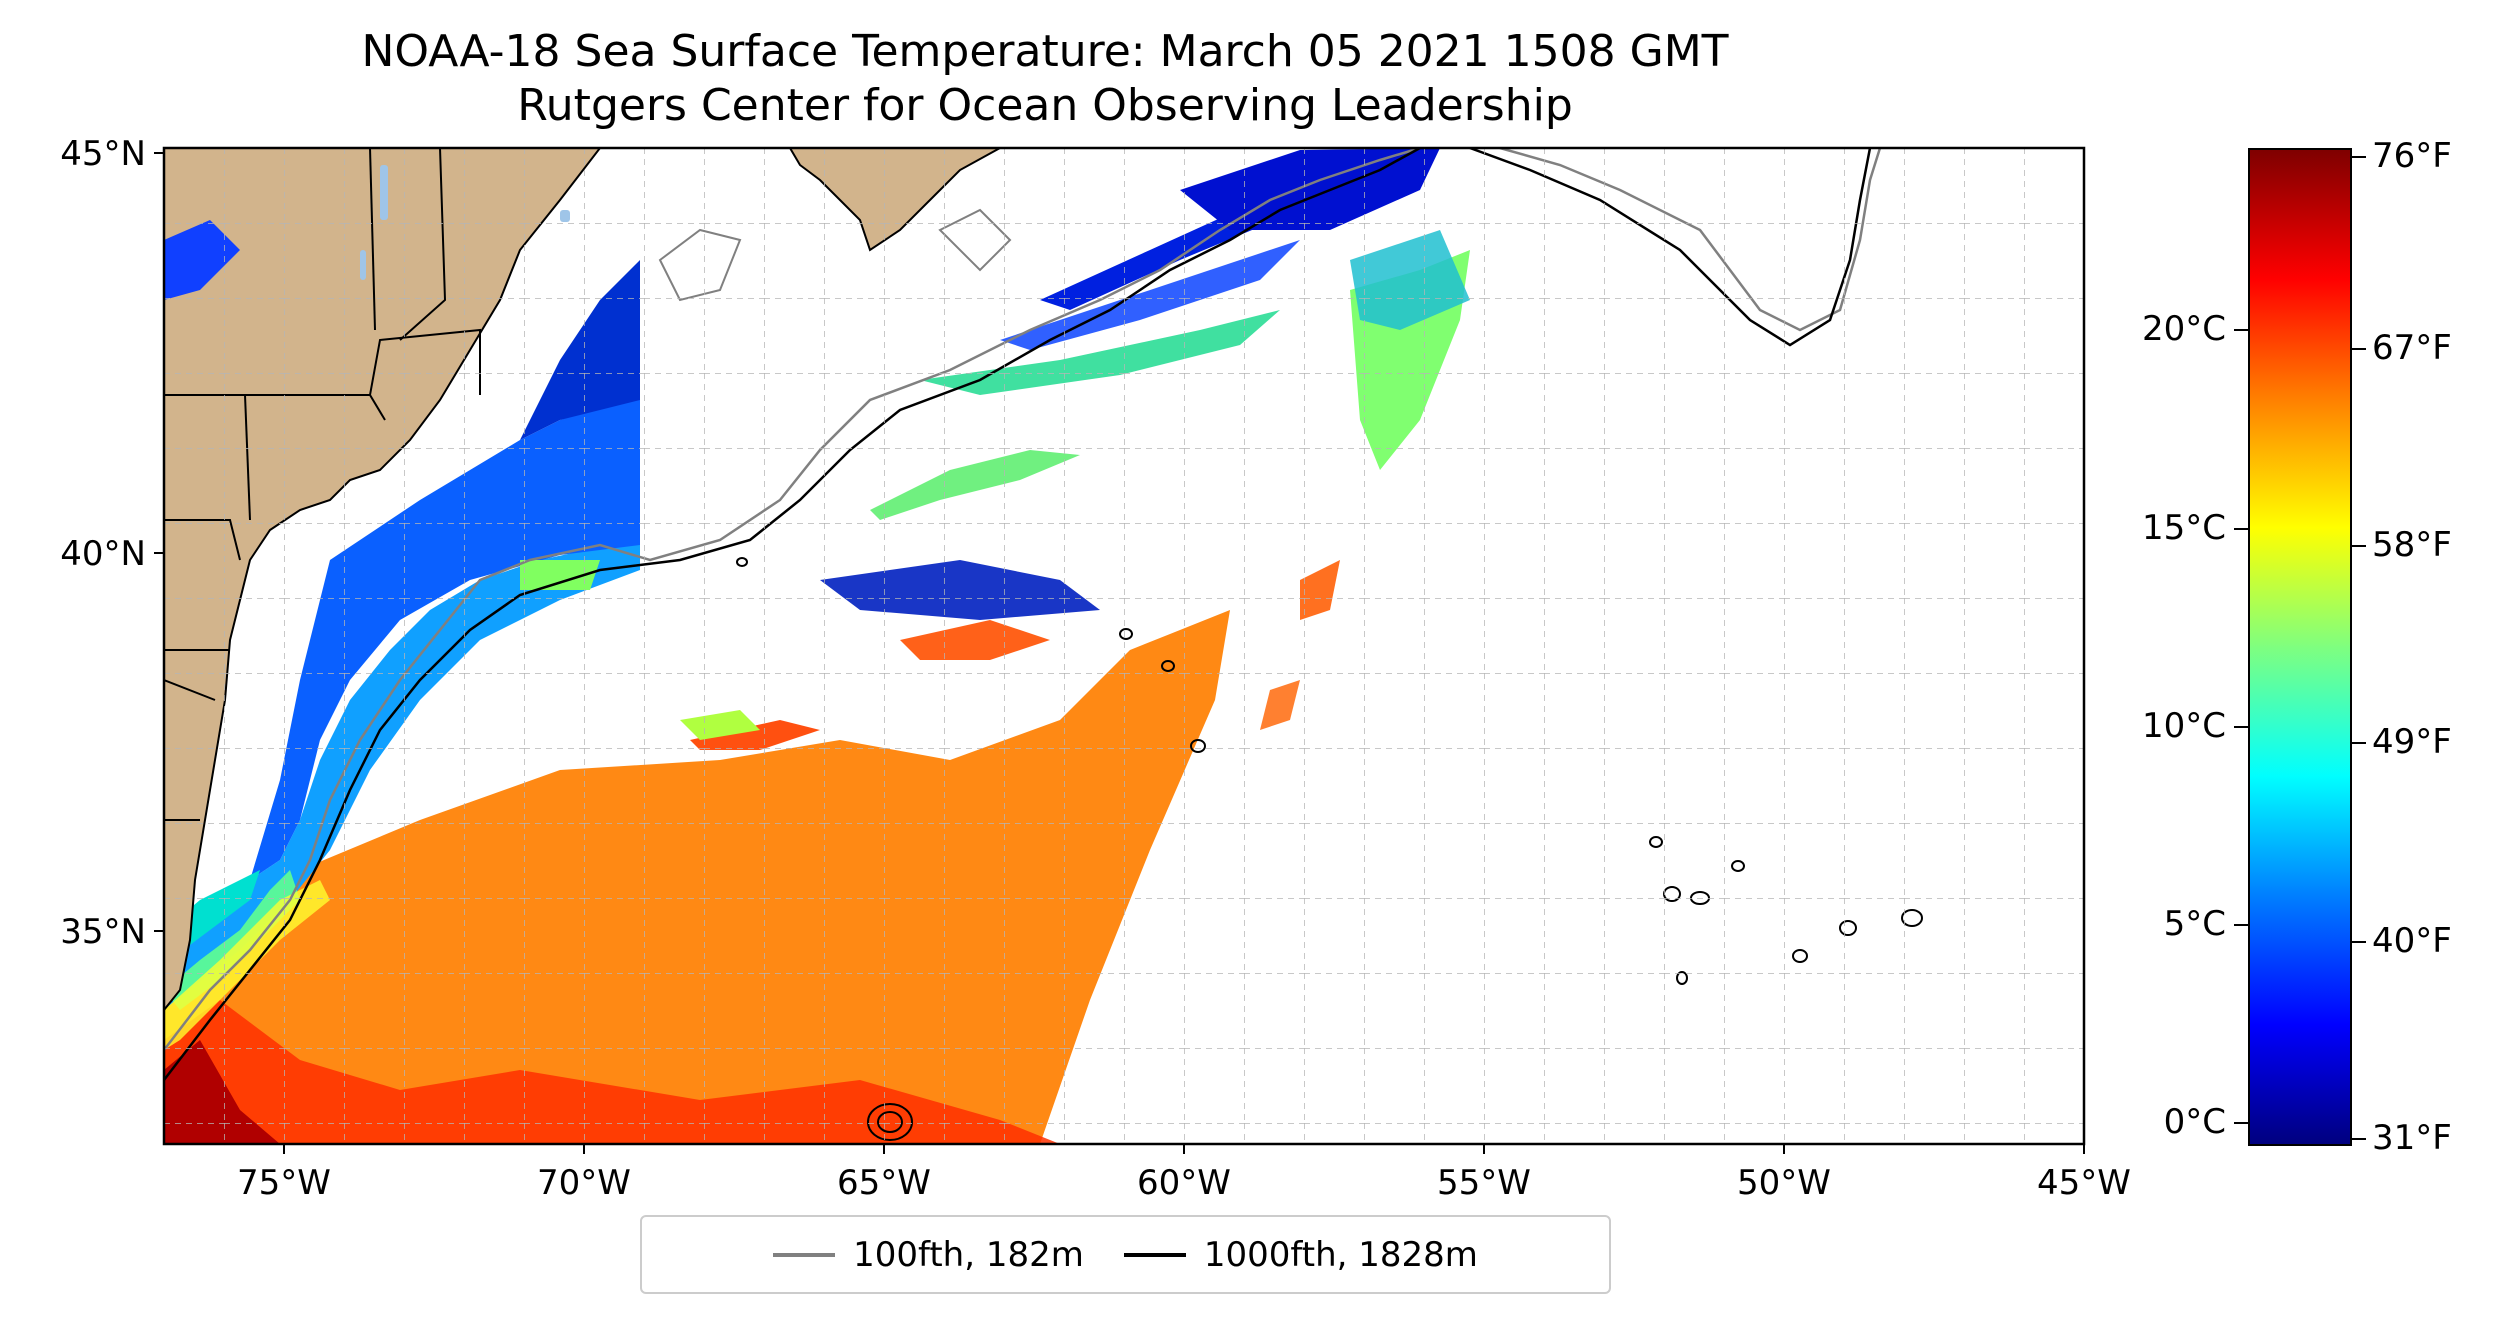 This screenshot has height=1318, width=2502. What do you see at coordinates (2194, 924) in the screenshot?
I see `colorbar-c-label: 5°C` at bounding box center [2194, 924].